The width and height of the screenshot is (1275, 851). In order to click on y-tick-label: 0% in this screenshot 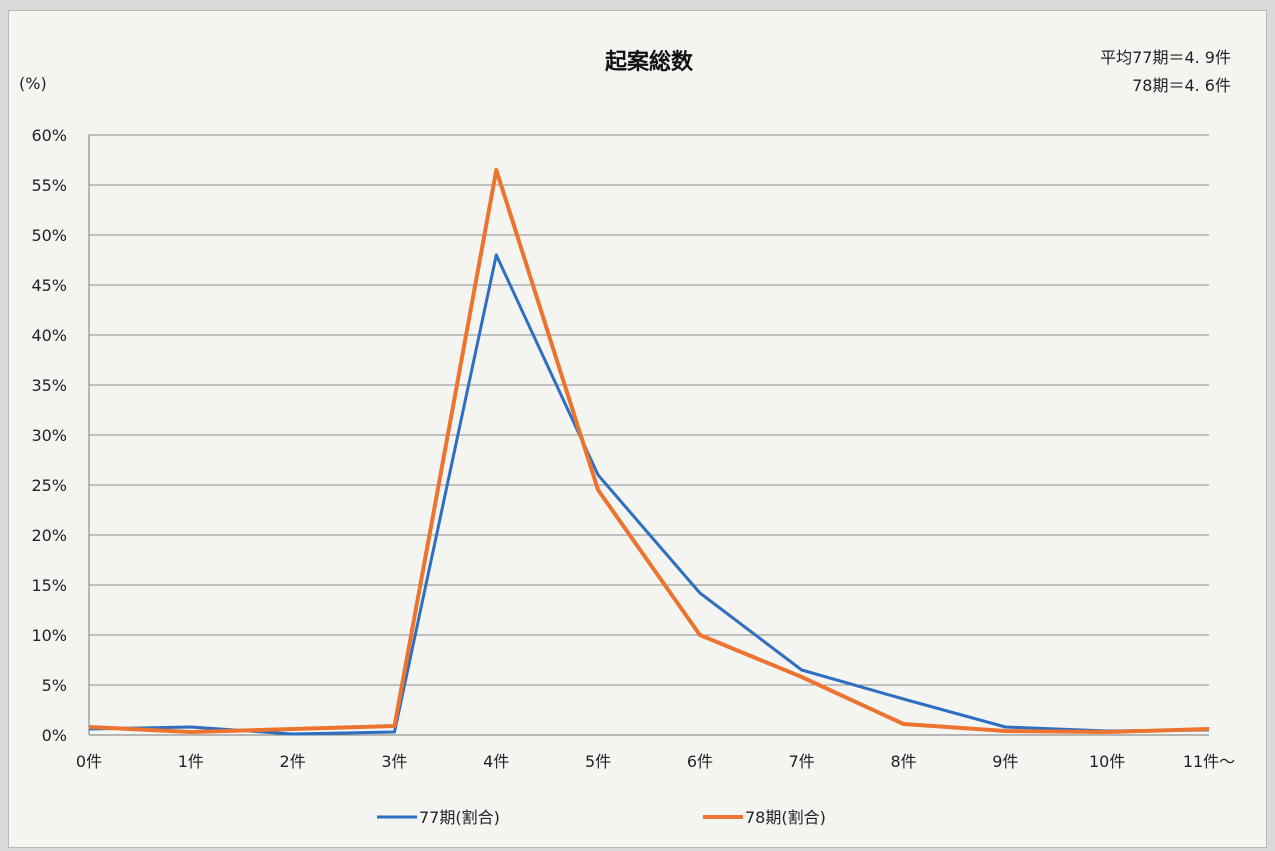, I will do `click(54, 735)`.